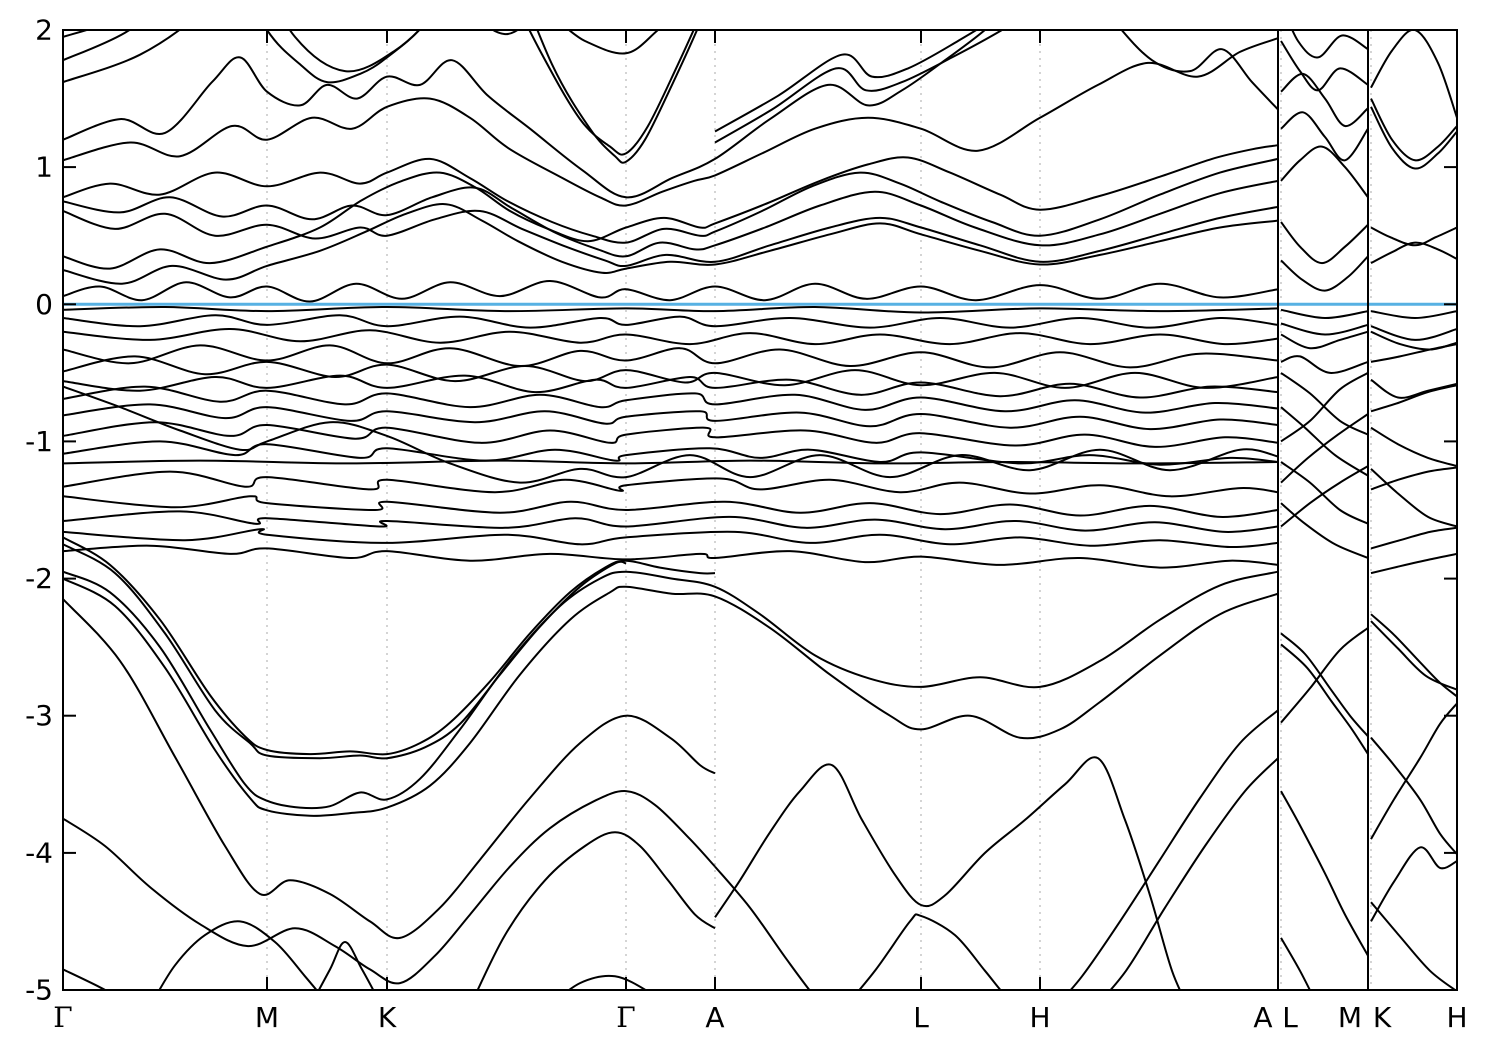 This screenshot has height=1050, width=1500. What do you see at coordinates (921, 1017) in the screenshot?
I see `x-axis-label: L` at bounding box center [921, 1017].